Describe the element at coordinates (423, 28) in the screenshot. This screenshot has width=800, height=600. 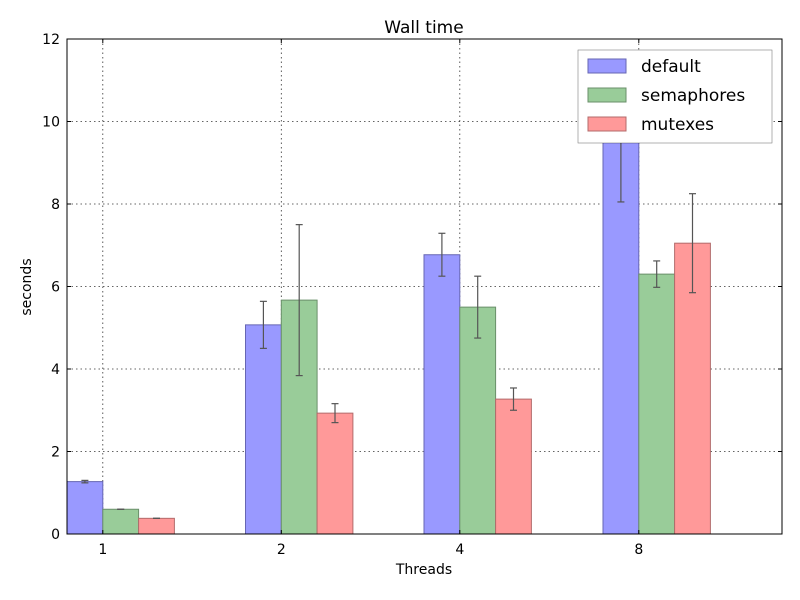
I see `chart-title: Wall time` at that location.